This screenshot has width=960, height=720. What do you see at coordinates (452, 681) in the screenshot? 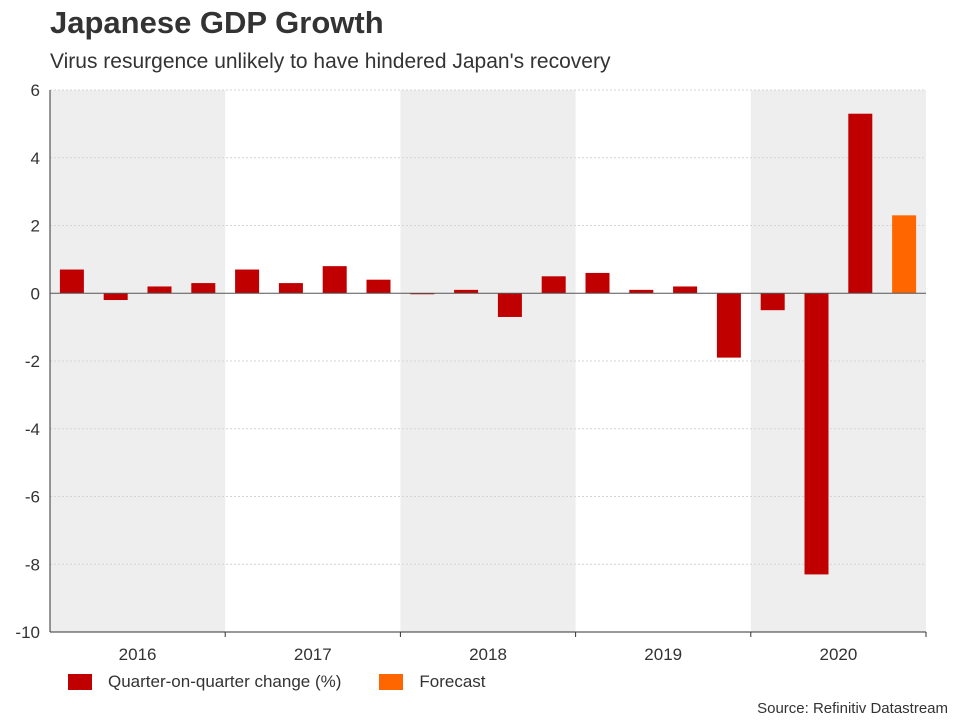
I see `legend-label-forecast: Forecast` at bounding box center [452, 681].